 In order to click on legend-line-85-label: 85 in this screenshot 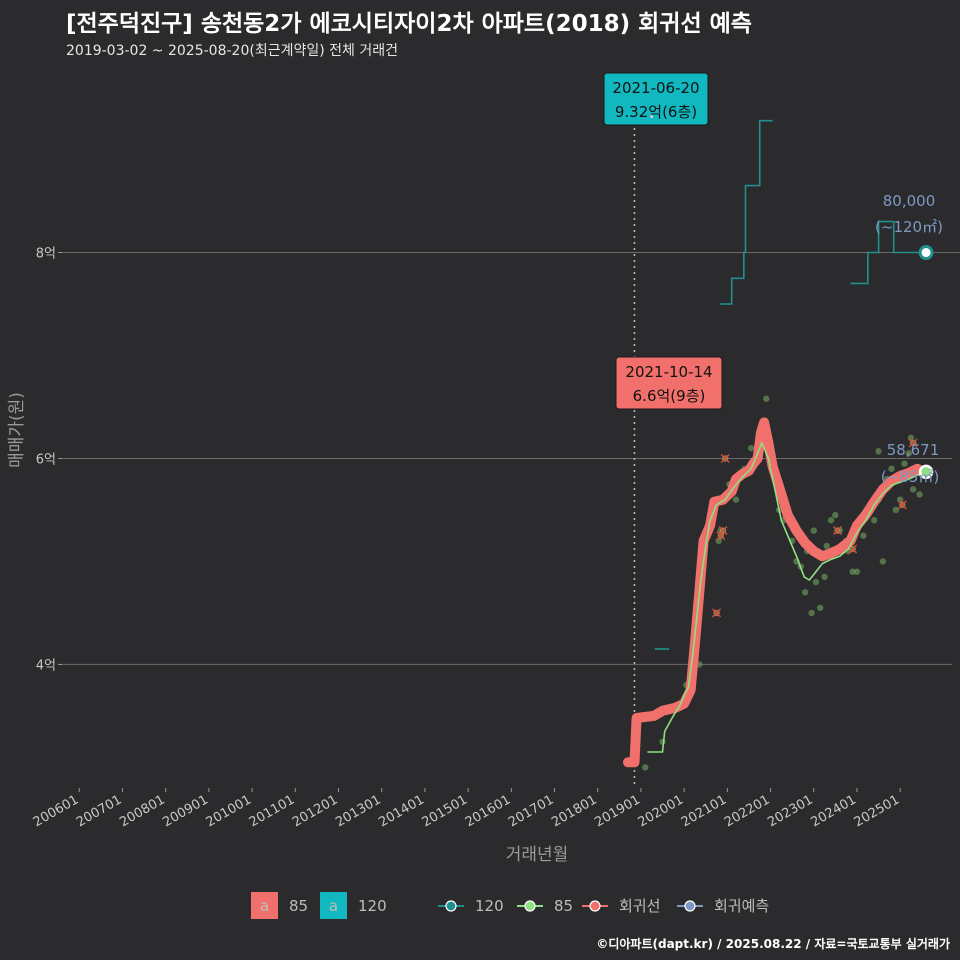, I will do `click(563, 906)`.